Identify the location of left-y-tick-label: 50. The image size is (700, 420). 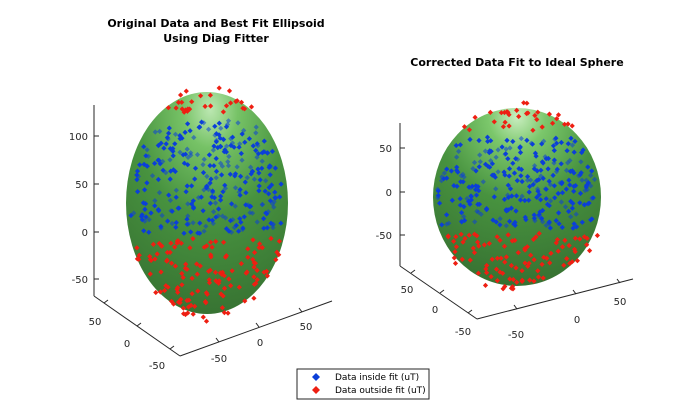
(95, 322).